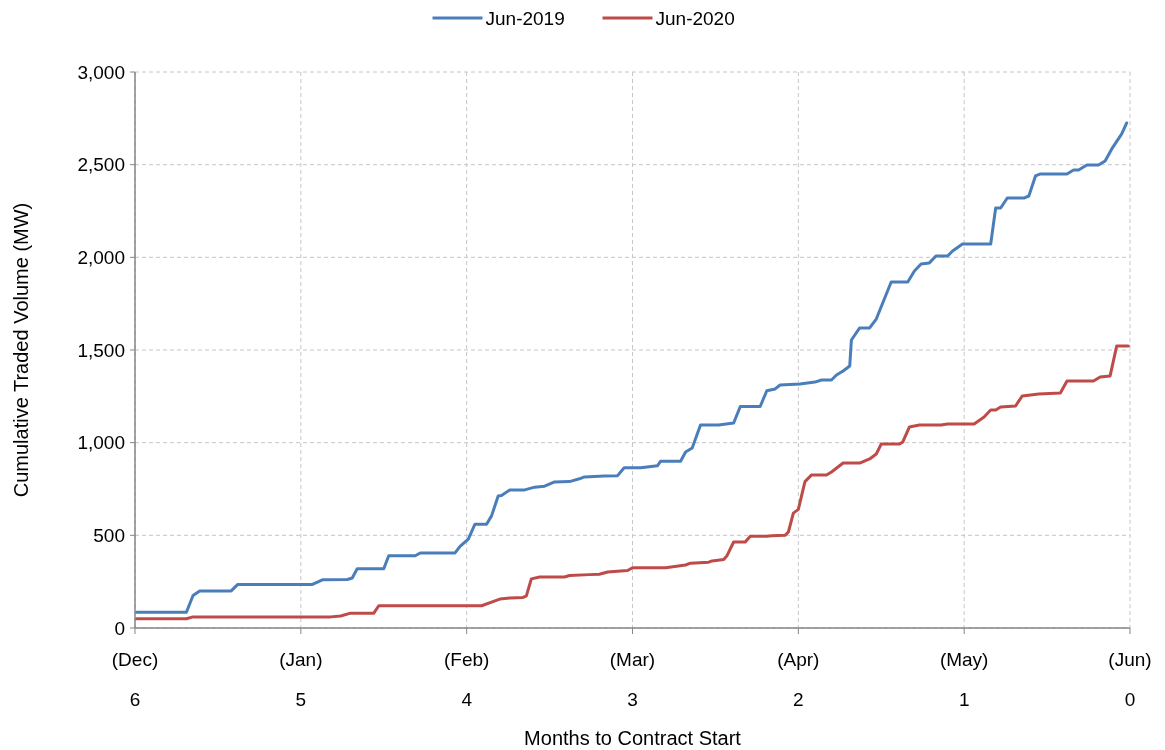 This screenshot has height=750, width=1165. What do you see at coordinates (21, 350) in the screenshot?
I see `y-axis-title: Cumulative Traded Volume (MW)` at bounding box center [21, 350].